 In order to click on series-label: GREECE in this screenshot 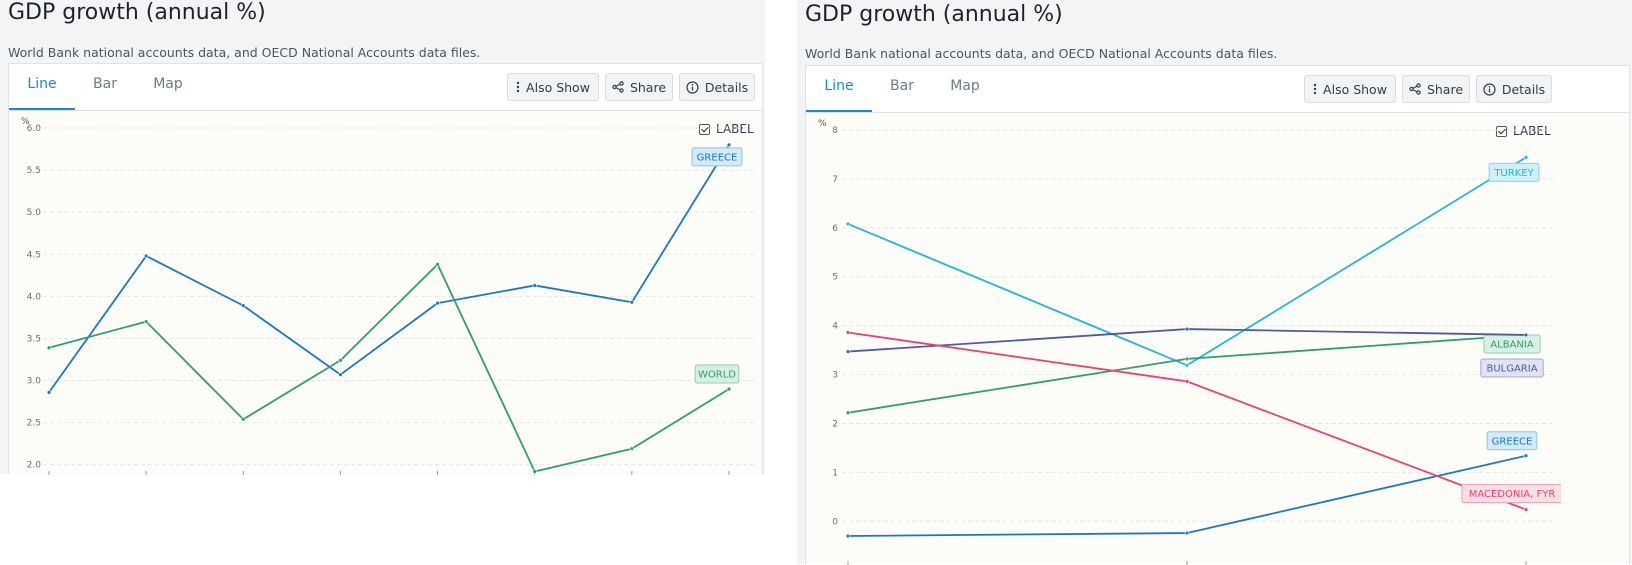, I will do `click(717, 157)`.